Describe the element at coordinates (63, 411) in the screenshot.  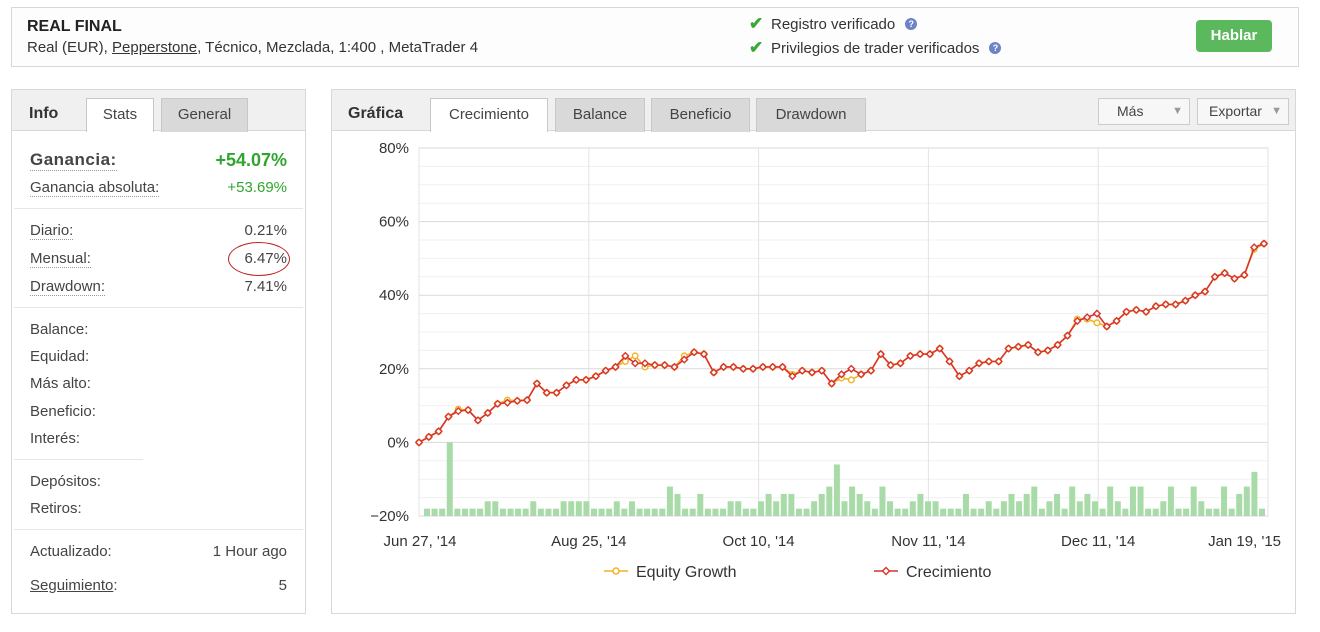
I see `profit-label: Beneficio:` at that location.